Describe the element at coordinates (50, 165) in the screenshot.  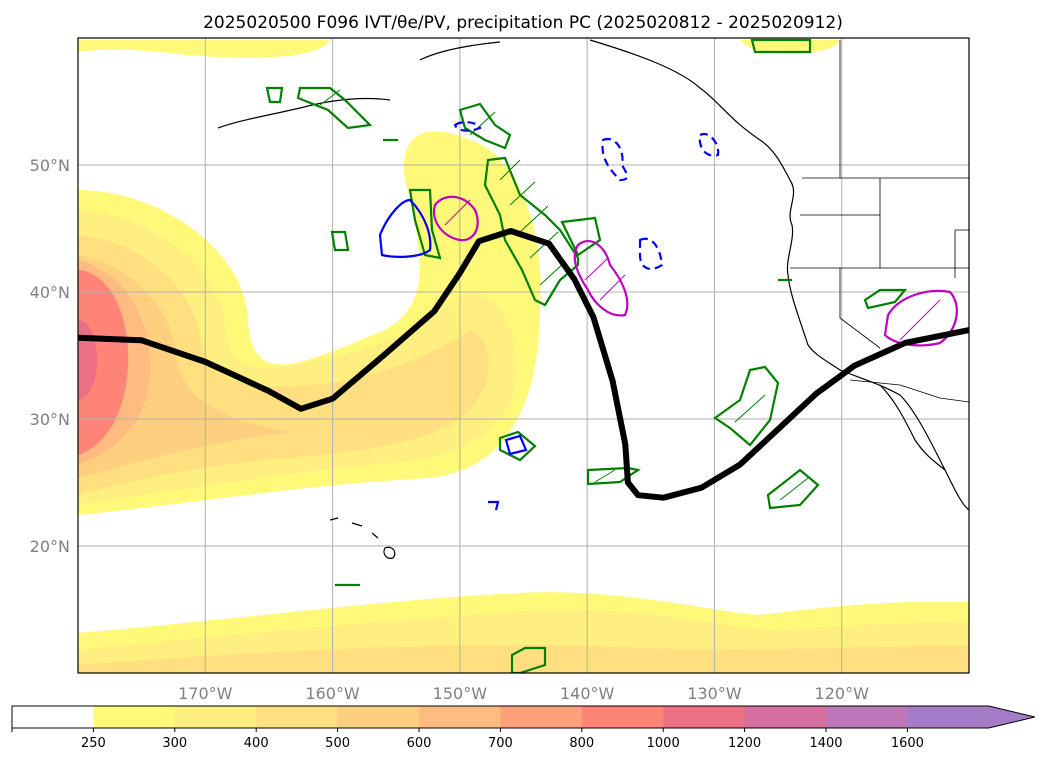
I see `y-tick-label: 50°N` at that location.